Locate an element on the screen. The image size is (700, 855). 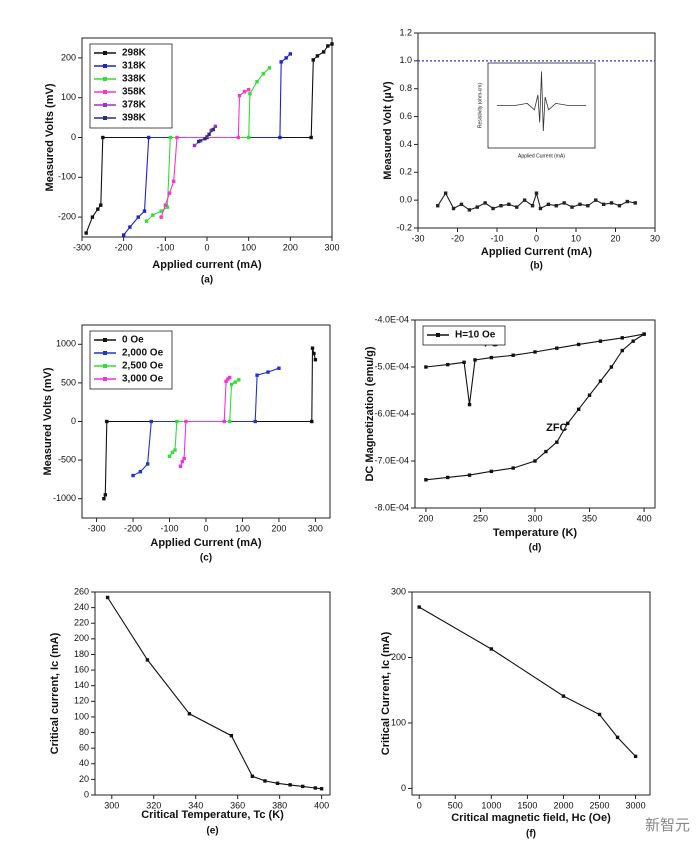
x-tick-label: 500 is located at coordinates (455, 805).